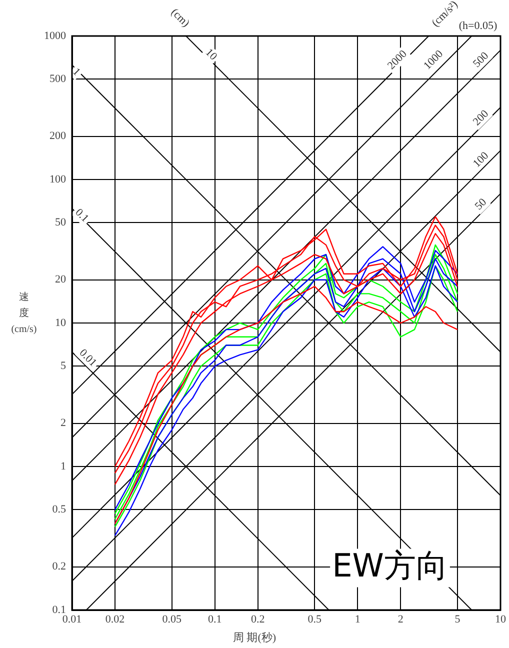 This screenshot has width=509, height=648. I want to click on x-tick-label: 10, so click(500, 619).